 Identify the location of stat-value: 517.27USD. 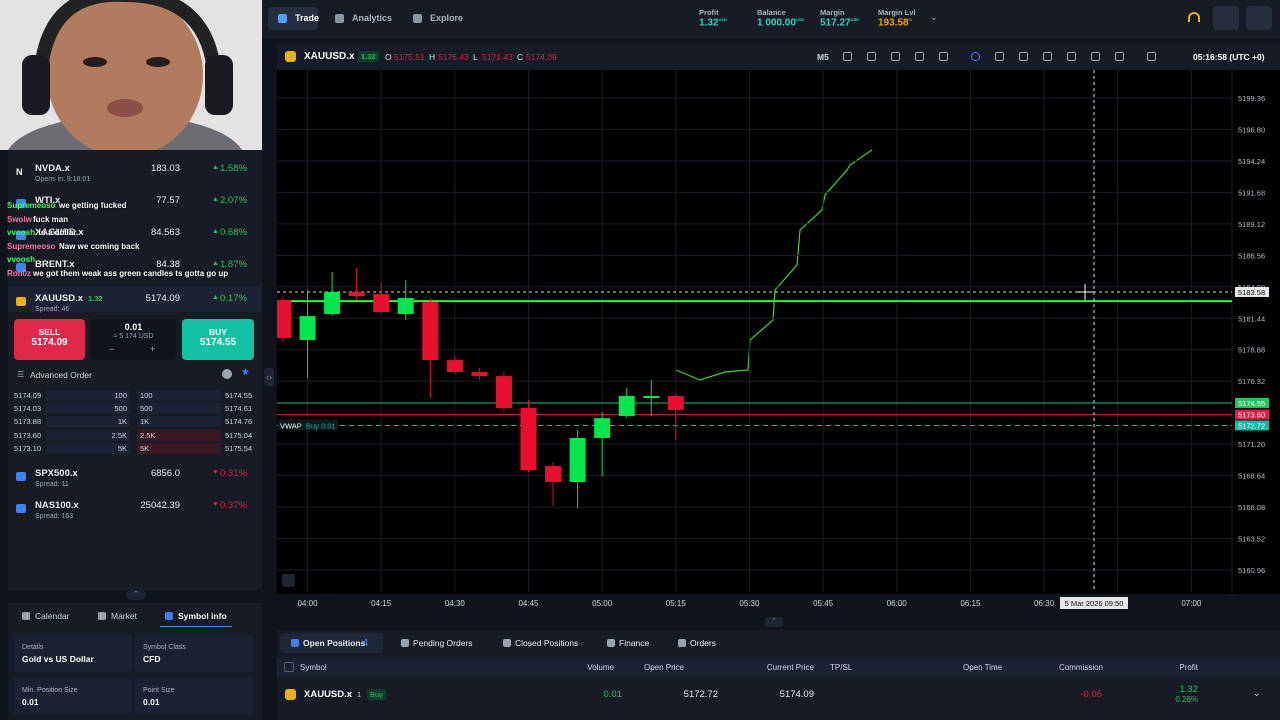
(840, 23).